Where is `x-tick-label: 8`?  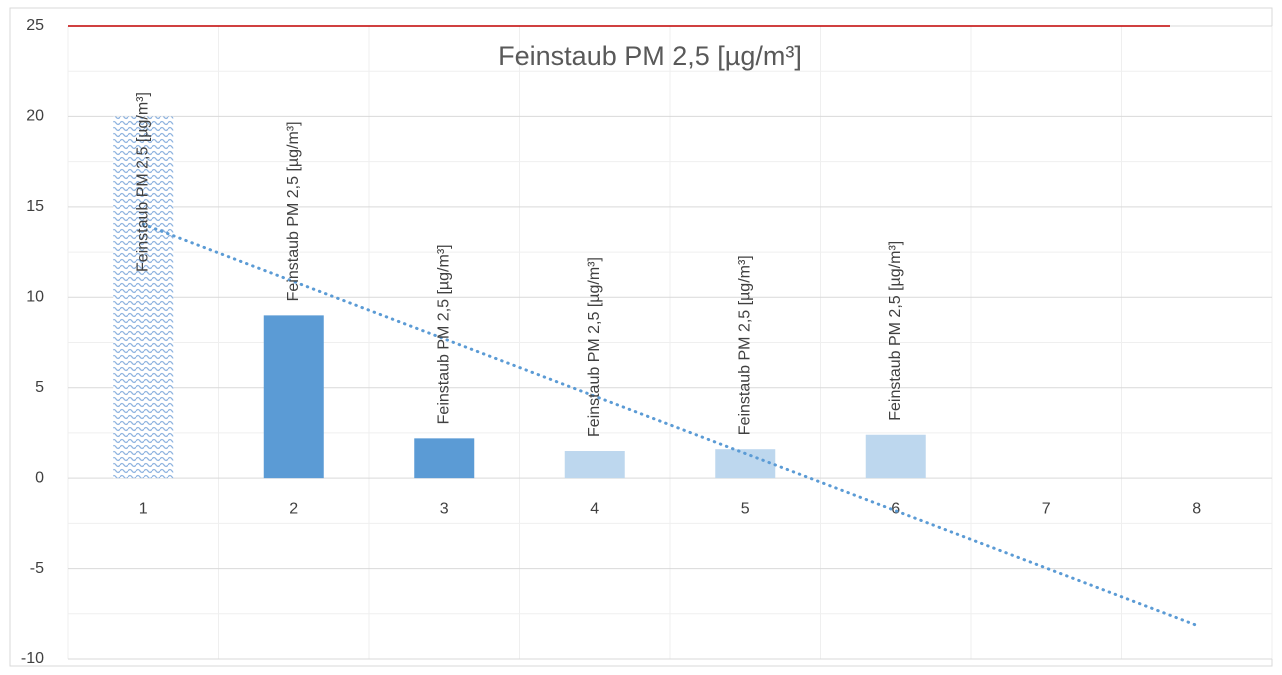
x-tick-label: 8 is located at coordinates (1196, 508).